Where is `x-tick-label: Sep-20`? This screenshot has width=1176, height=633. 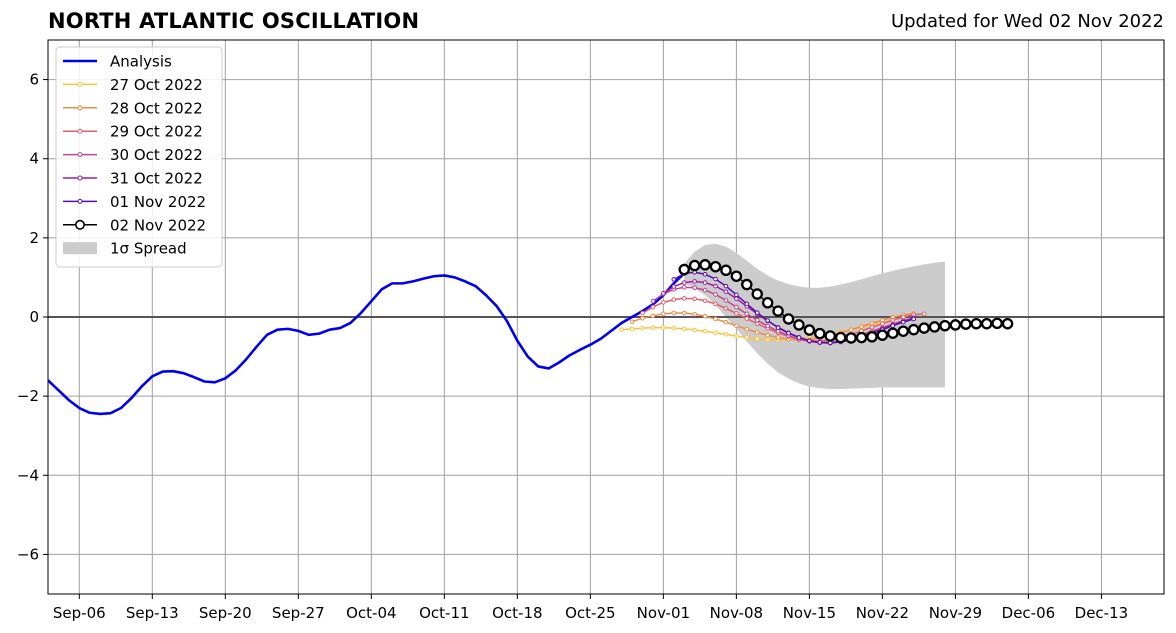
x-tick-label: Sep-20 is located at coordinates (225, 613).